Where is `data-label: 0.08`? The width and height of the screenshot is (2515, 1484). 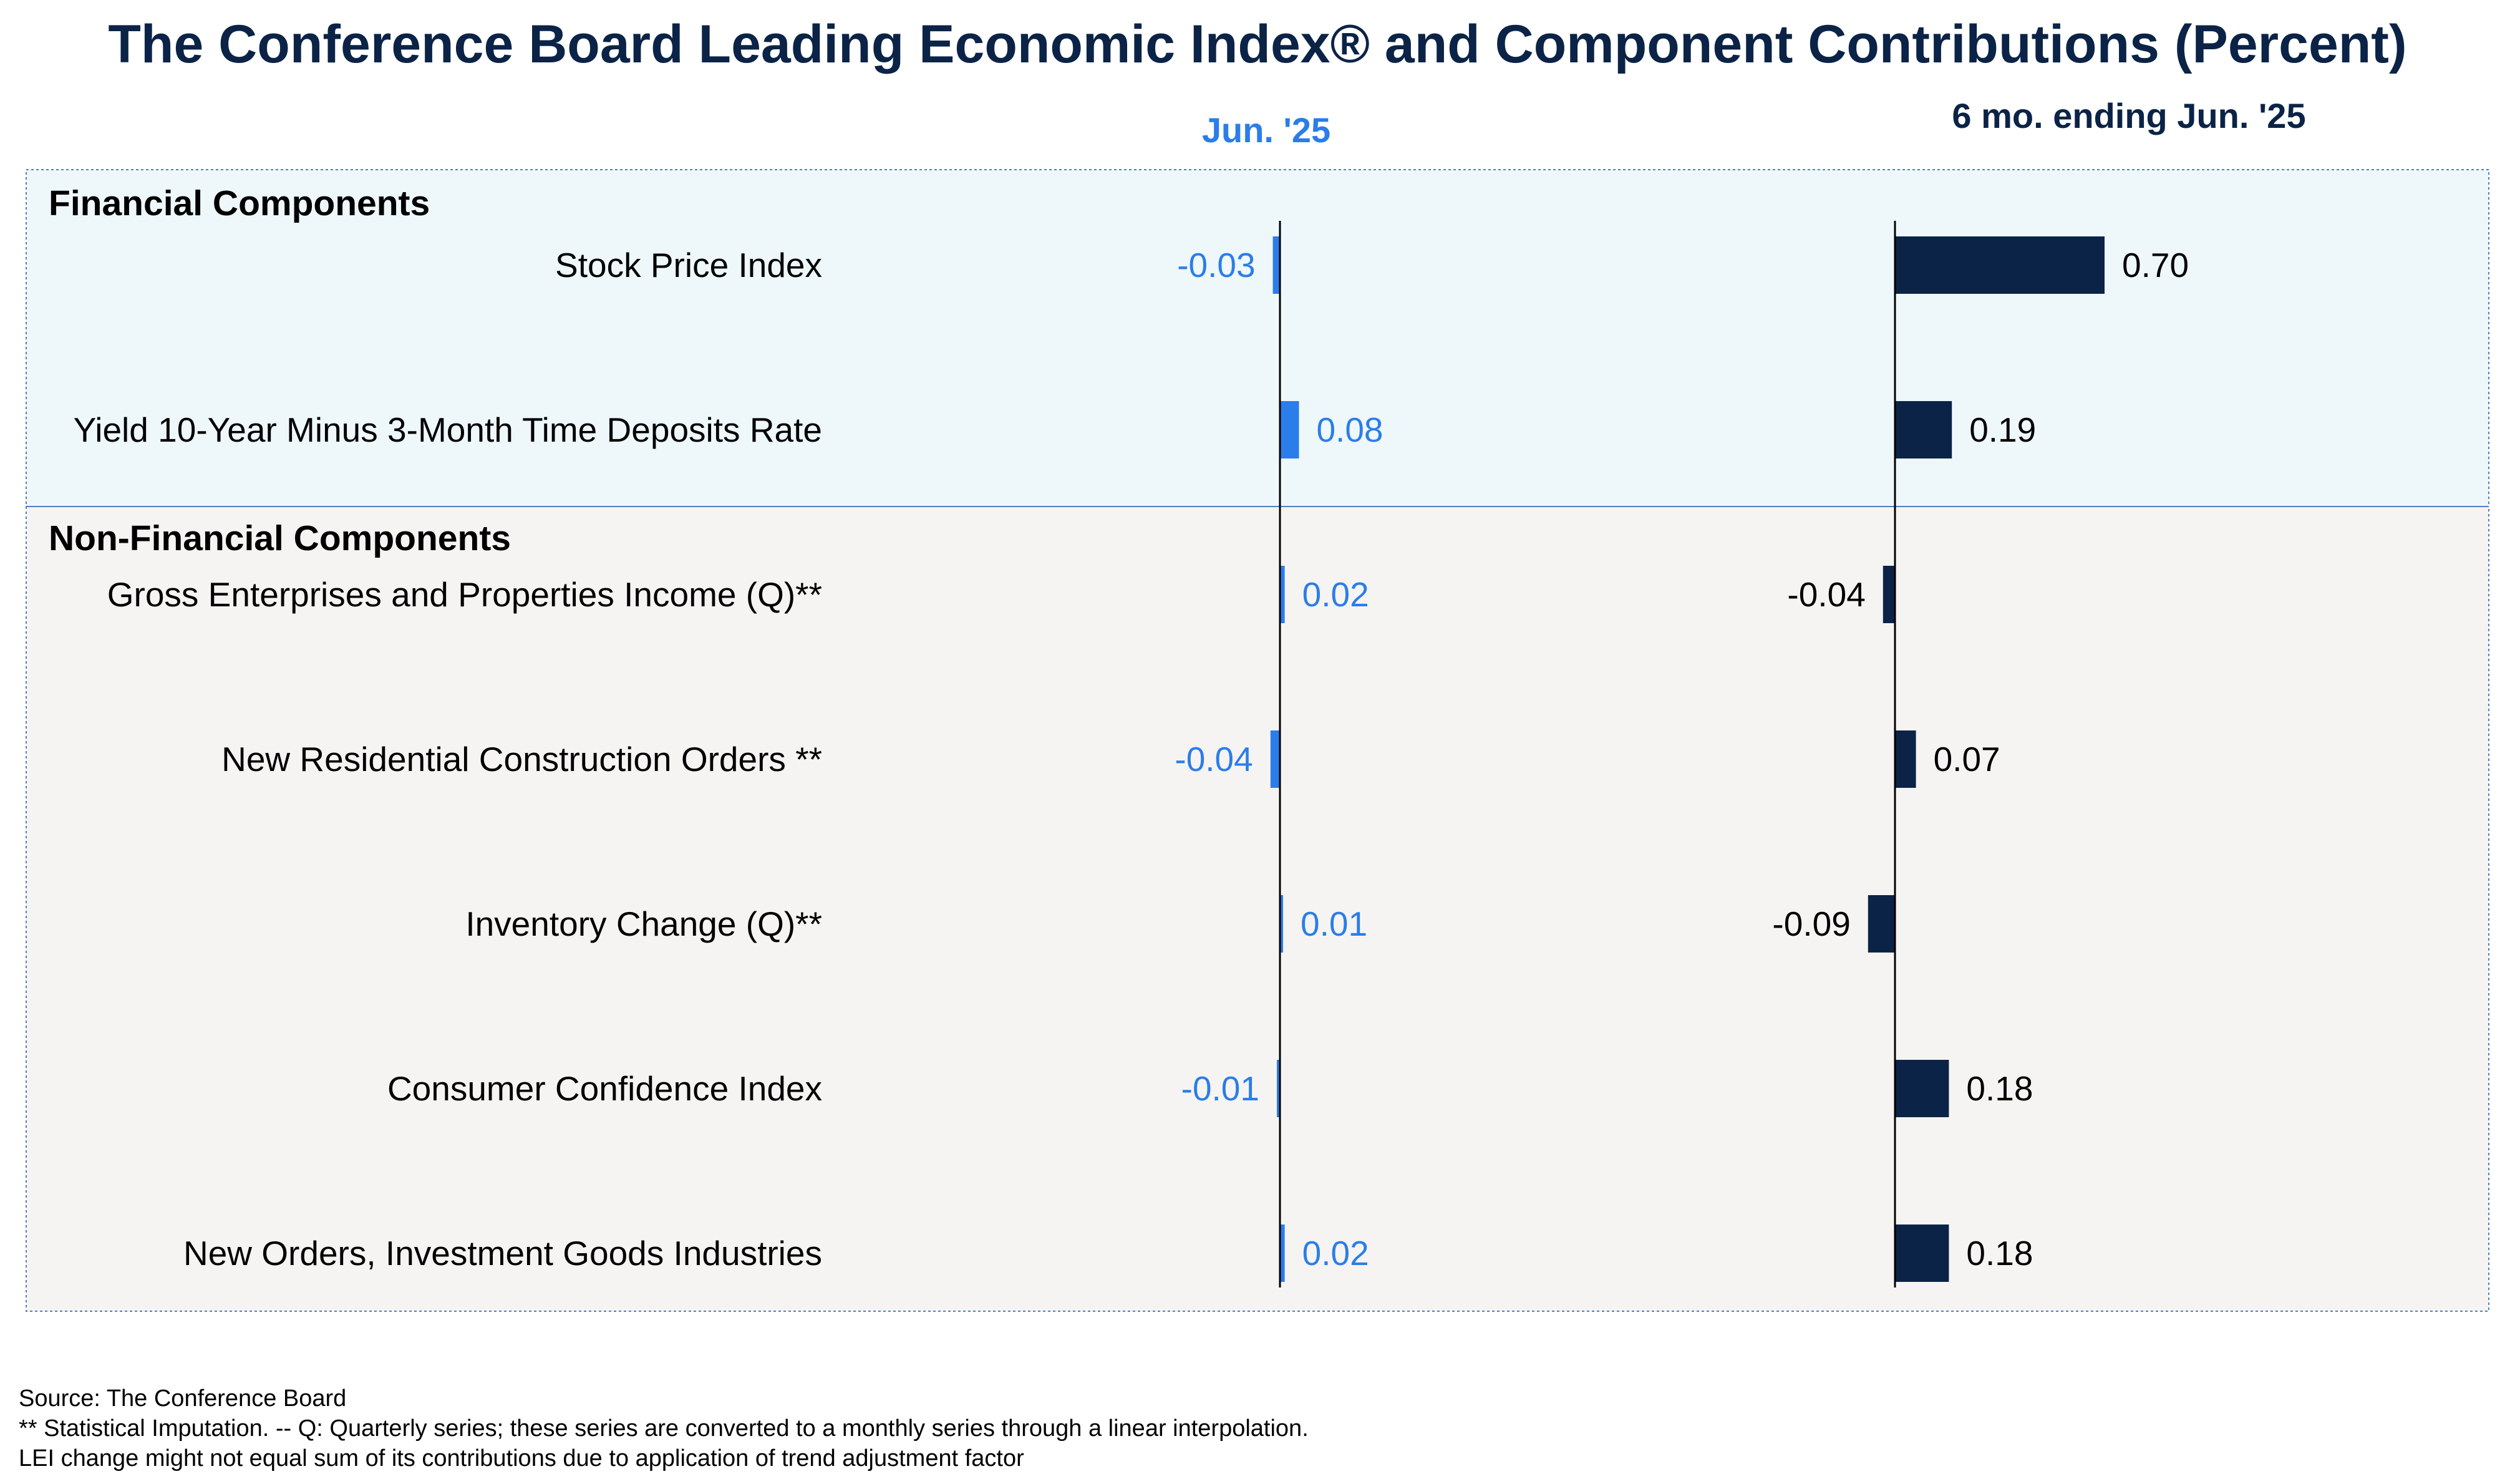 data-label: 0.08 is located at coordinates (1349, 429).